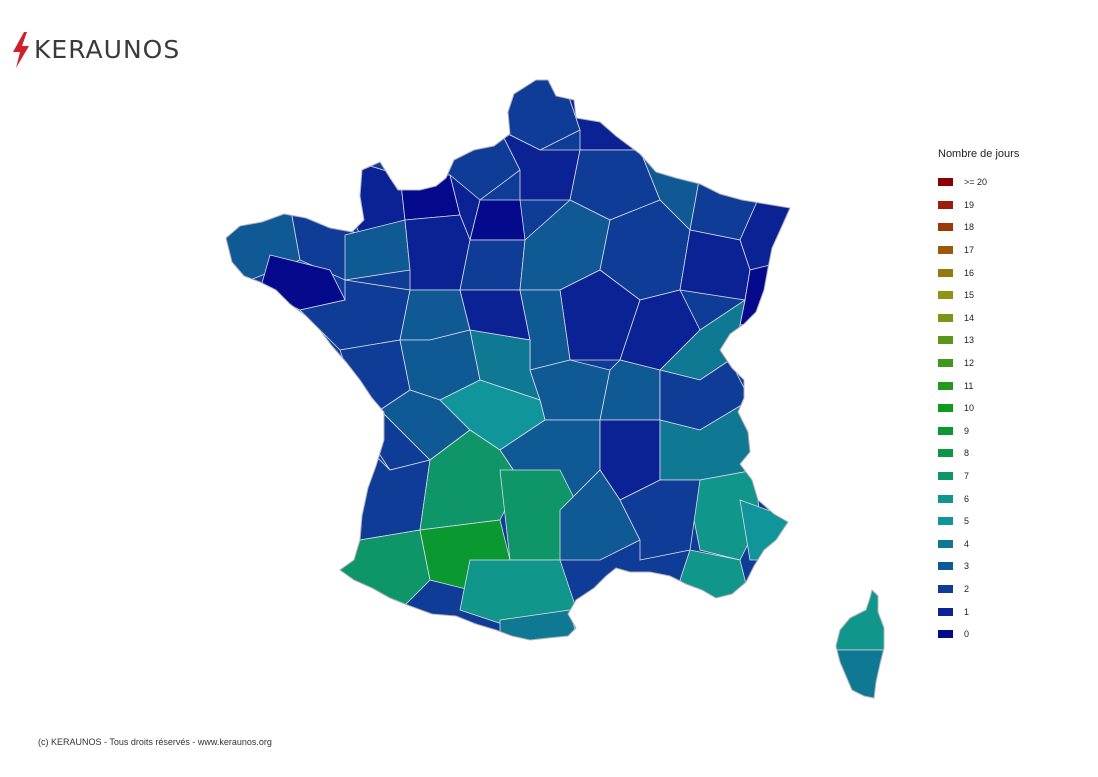 This screenshot has height=777, width=1098. Describe the element at coordinates (998, 634) in the screenshot. I see `legend-item: 0` at that location.